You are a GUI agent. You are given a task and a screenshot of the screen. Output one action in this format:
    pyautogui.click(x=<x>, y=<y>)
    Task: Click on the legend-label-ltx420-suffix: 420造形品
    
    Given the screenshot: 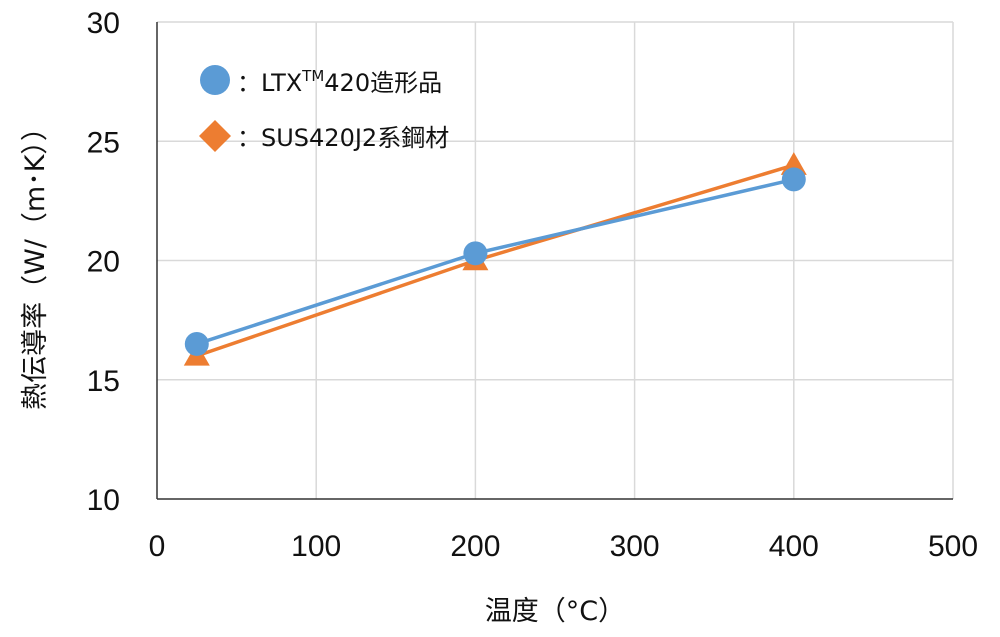 What is the action you would take?
    pyautogui.click(x=383, y=83)
    